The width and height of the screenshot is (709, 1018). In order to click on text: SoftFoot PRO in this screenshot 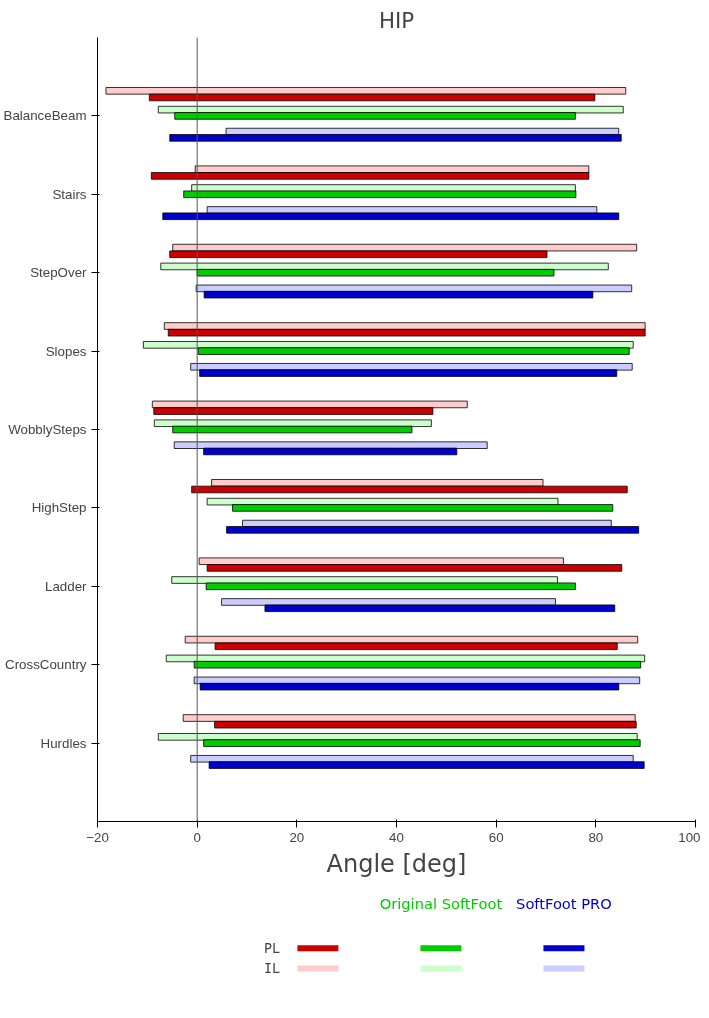, I will do `click(564, 904)`.